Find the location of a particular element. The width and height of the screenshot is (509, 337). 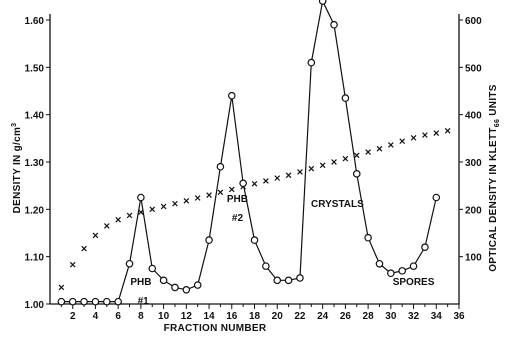

y-right-axis-title-text: OPTICAL DENSITY IN KLETT66 UNITS is located at coordinates (494, 178).